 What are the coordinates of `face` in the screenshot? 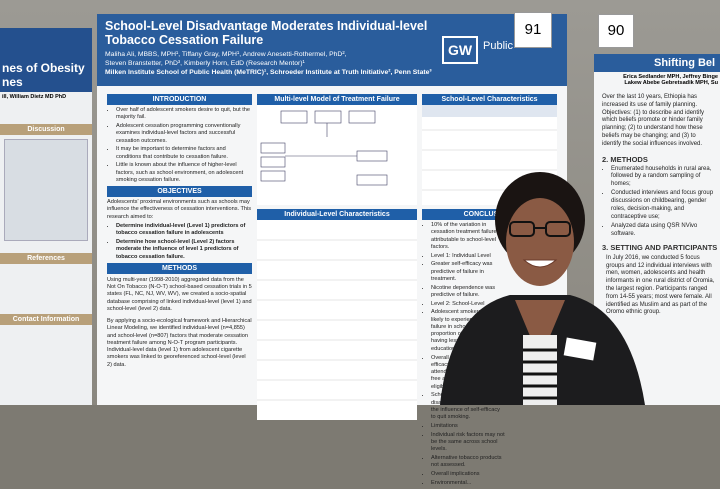 It's located at (540, 242).